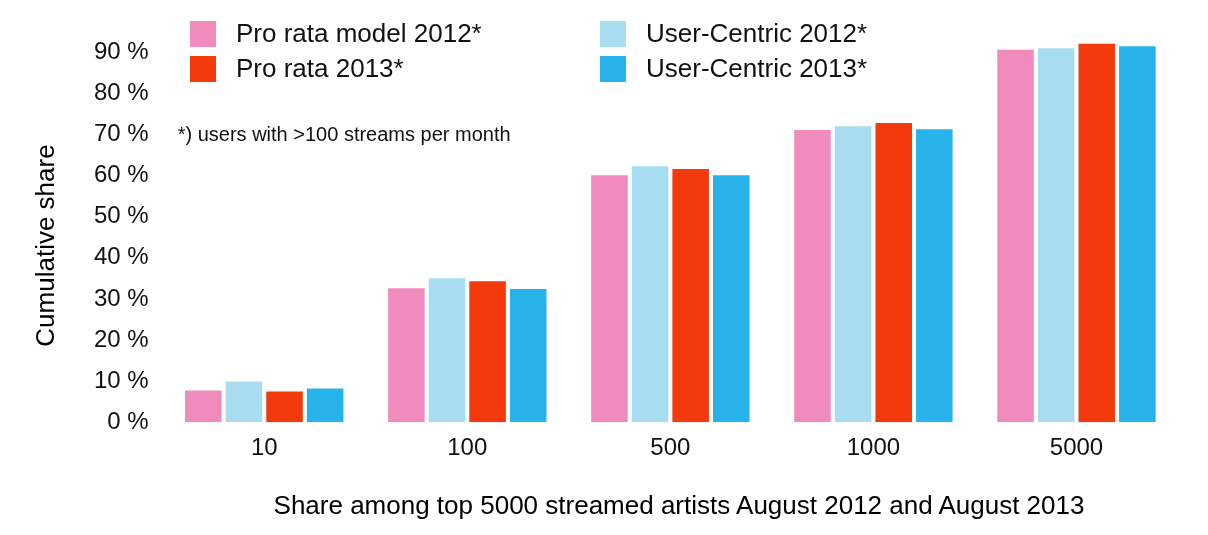  I want to click on x-tick-label: 5000, so click(1076, 447).